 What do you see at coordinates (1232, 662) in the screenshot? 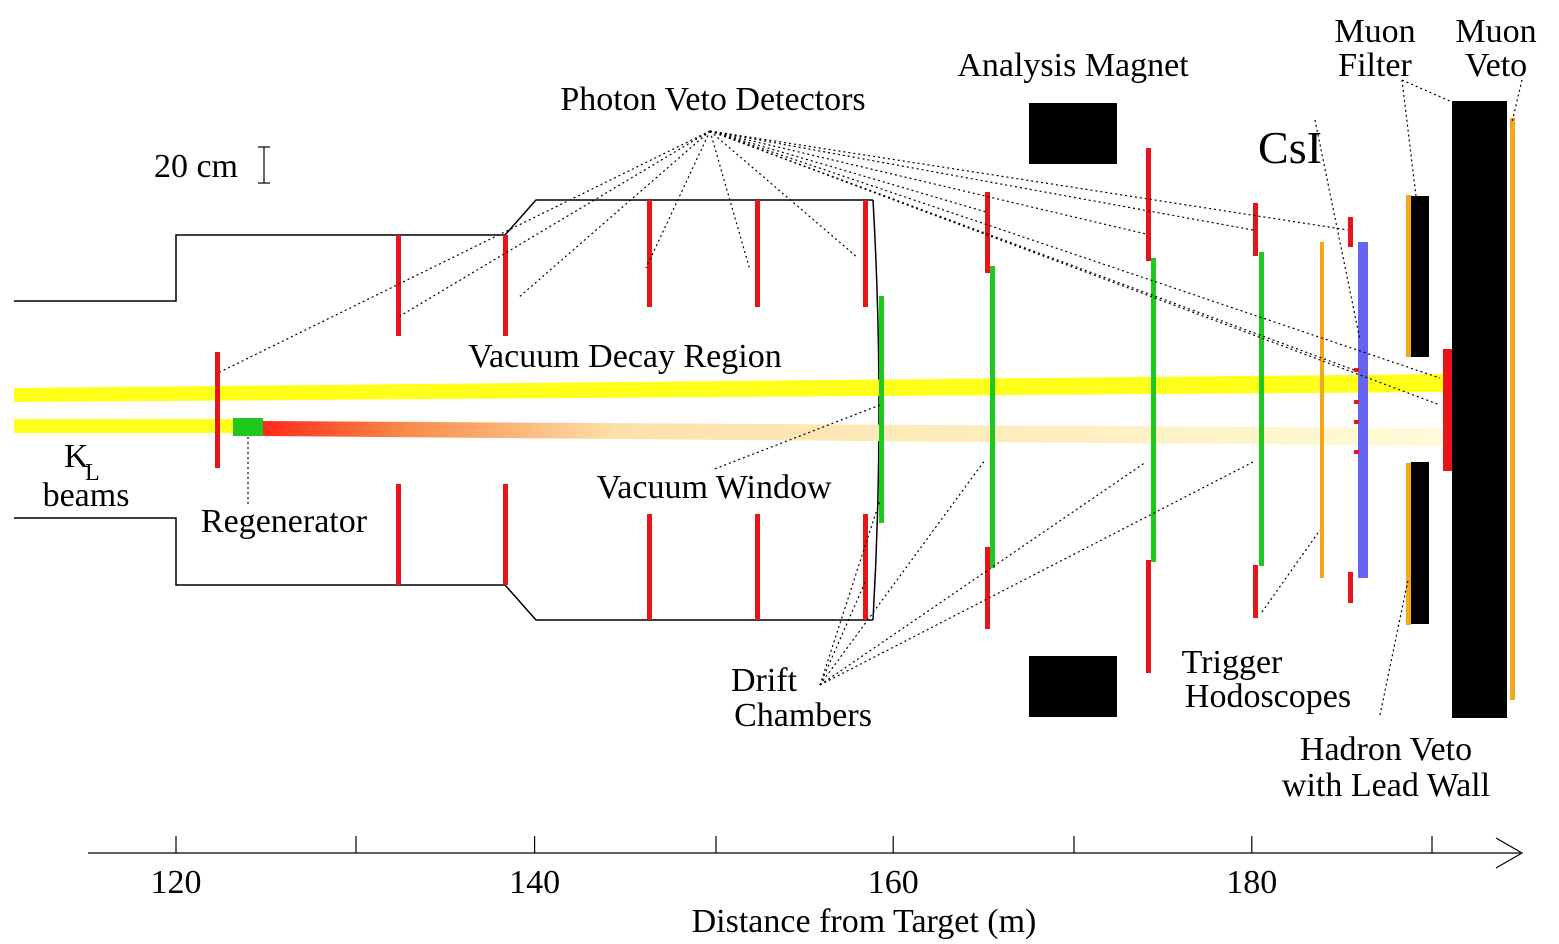
I see `label: Trigger` at bounding box center [1232, 662].